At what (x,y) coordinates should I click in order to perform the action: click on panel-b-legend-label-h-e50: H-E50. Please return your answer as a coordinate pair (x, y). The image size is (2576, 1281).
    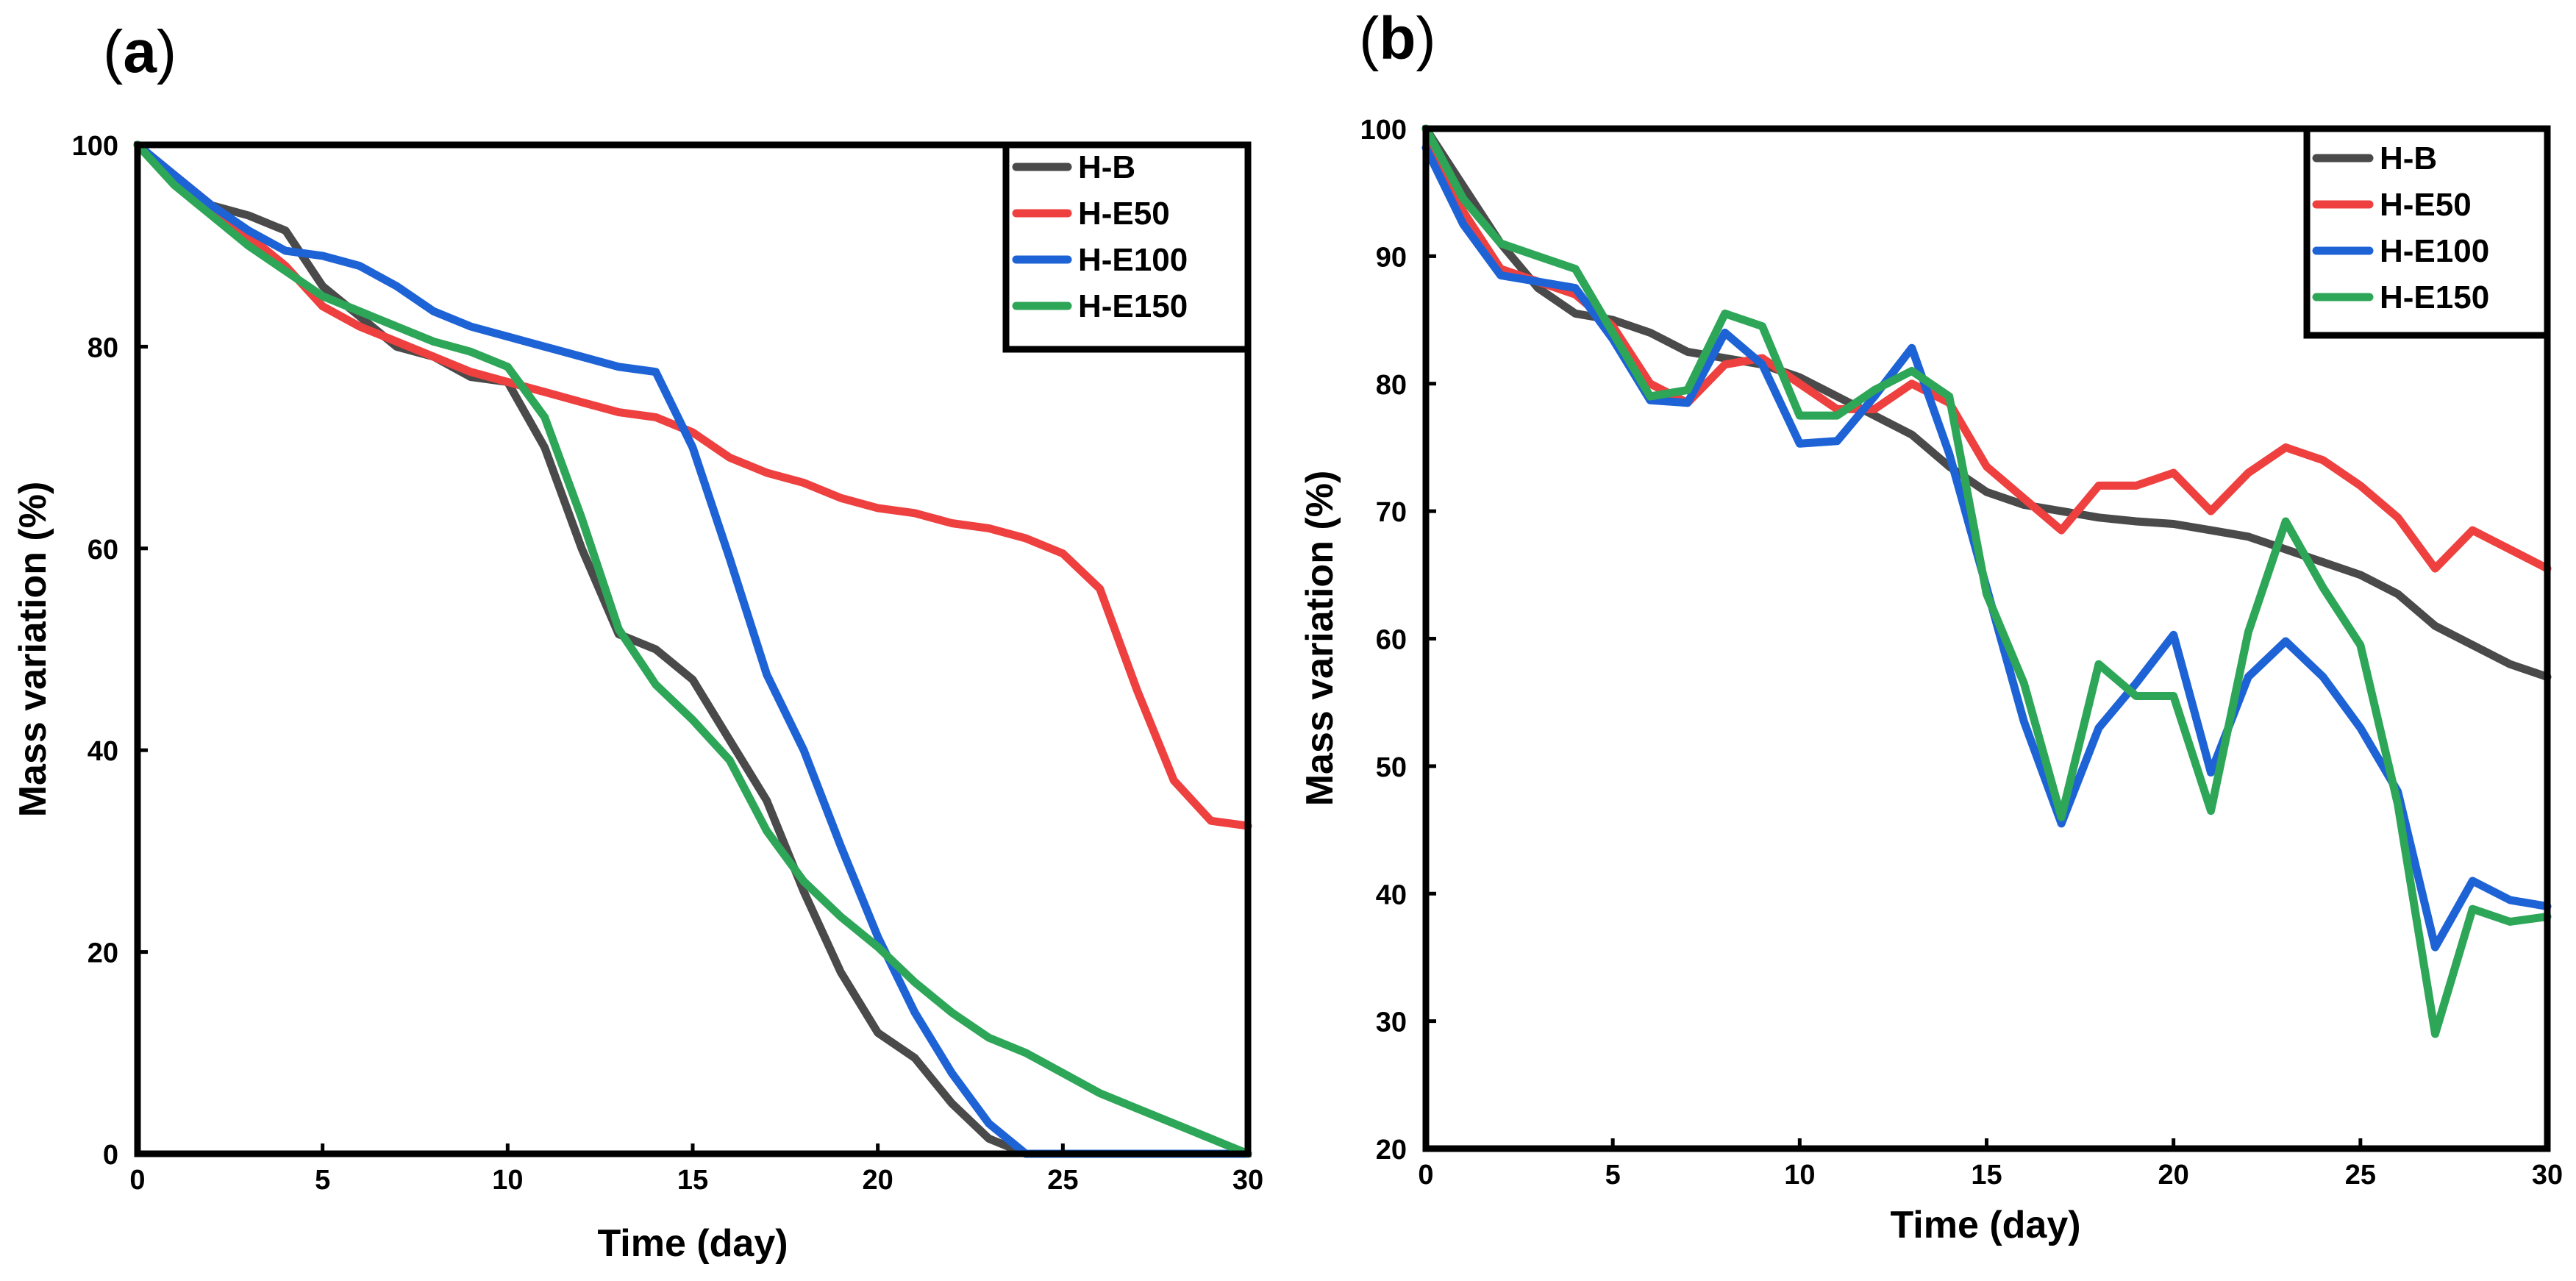
    Looking at the image, I should click on (2426, 205).